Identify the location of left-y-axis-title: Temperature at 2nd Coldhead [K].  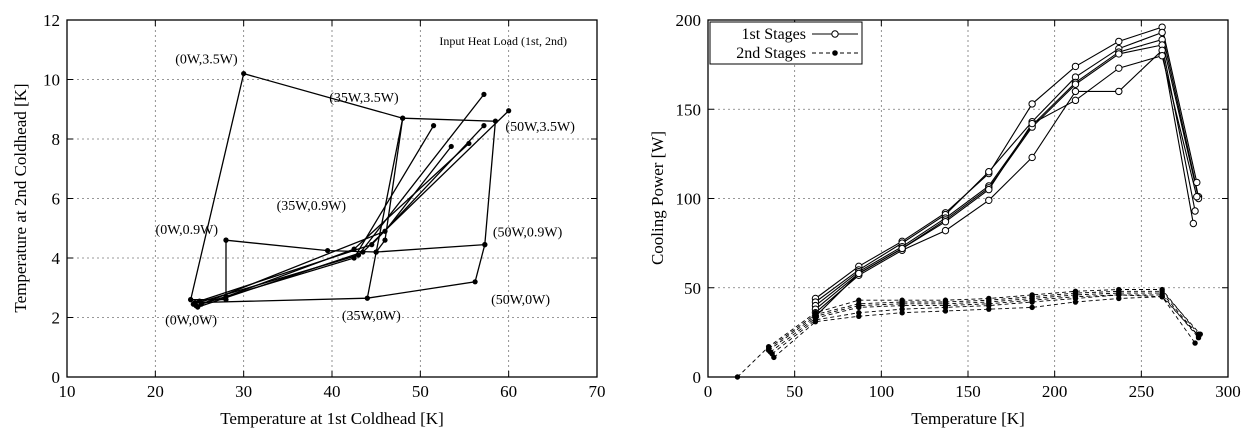
(20, 197).